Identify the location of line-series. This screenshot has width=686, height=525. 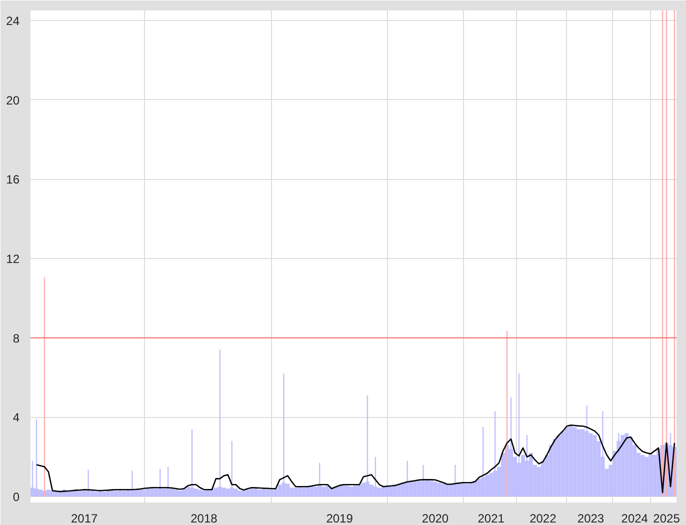
(356, 459).